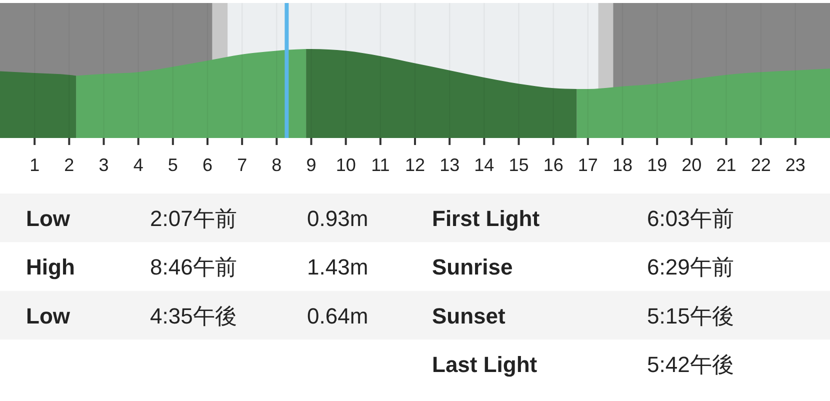 This screenshot has height=401, width=830. Describe the element at coordinates (486, 218) in the screenshot. I see `text: First Light` at that location.